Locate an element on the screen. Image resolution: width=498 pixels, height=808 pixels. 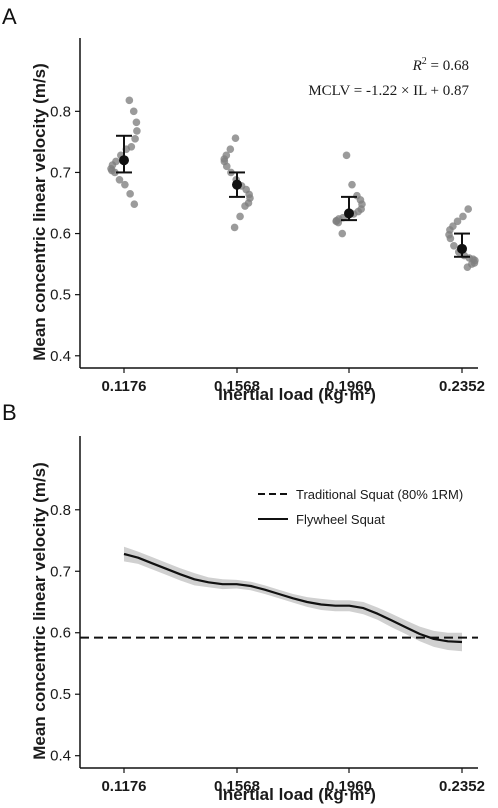
panel-b-y-axis-title: Mean concentric linear velocity (m/s) is located at coordinates (39, 611).